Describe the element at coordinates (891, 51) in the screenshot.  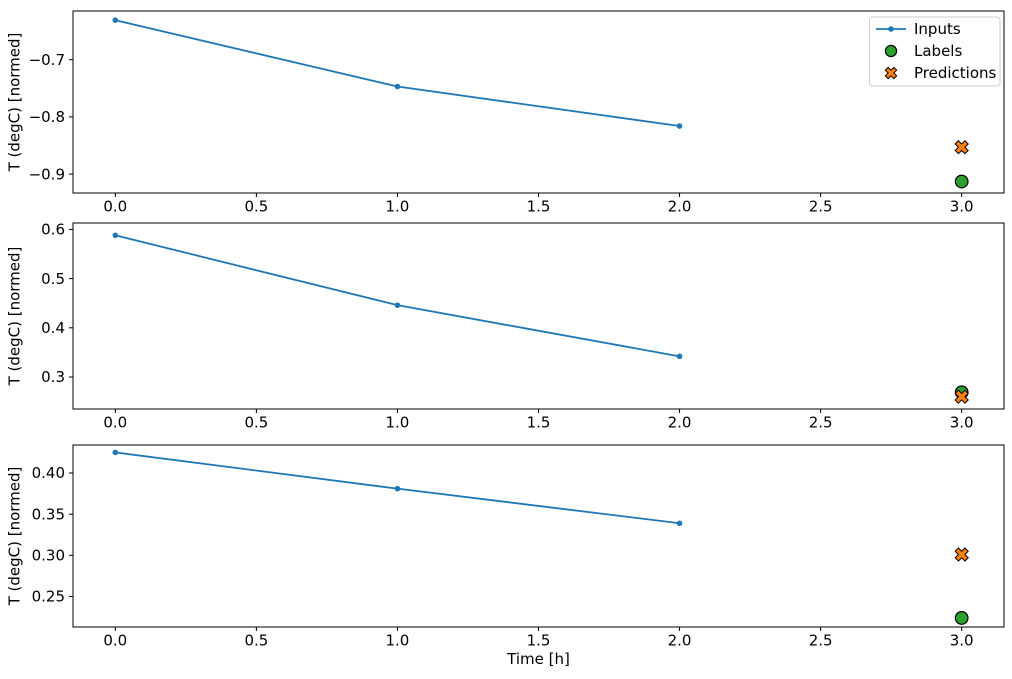
I see `legend-labels-circle-icon` at that location.